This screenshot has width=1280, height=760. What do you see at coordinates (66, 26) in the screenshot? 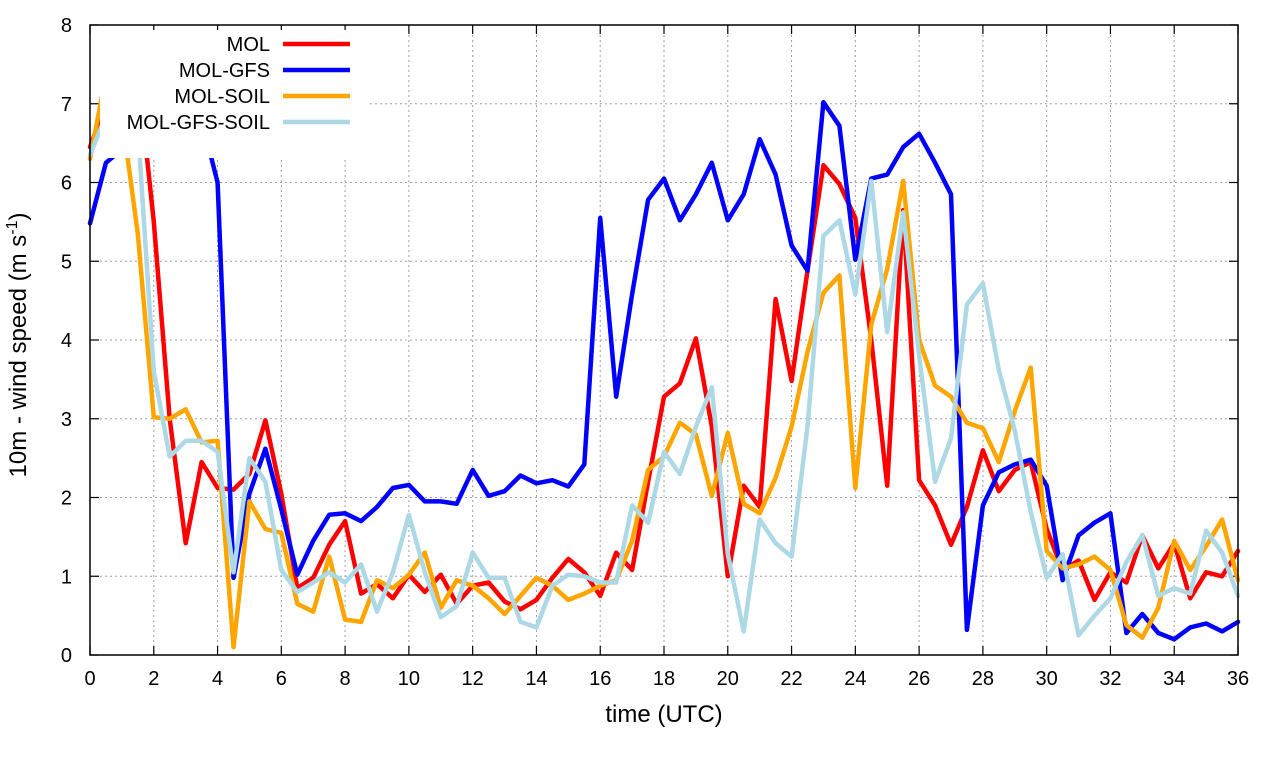
I see `y-tick-label: 8` at bounding box center [66, 26].